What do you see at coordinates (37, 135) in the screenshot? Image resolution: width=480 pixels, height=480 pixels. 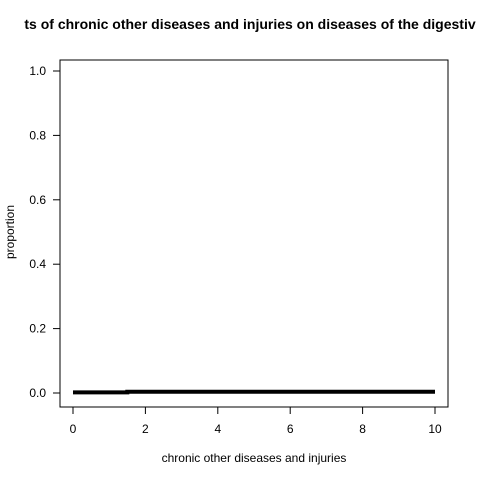 I see `y-tick-label: 0.8` at bounding box center [37, 135].